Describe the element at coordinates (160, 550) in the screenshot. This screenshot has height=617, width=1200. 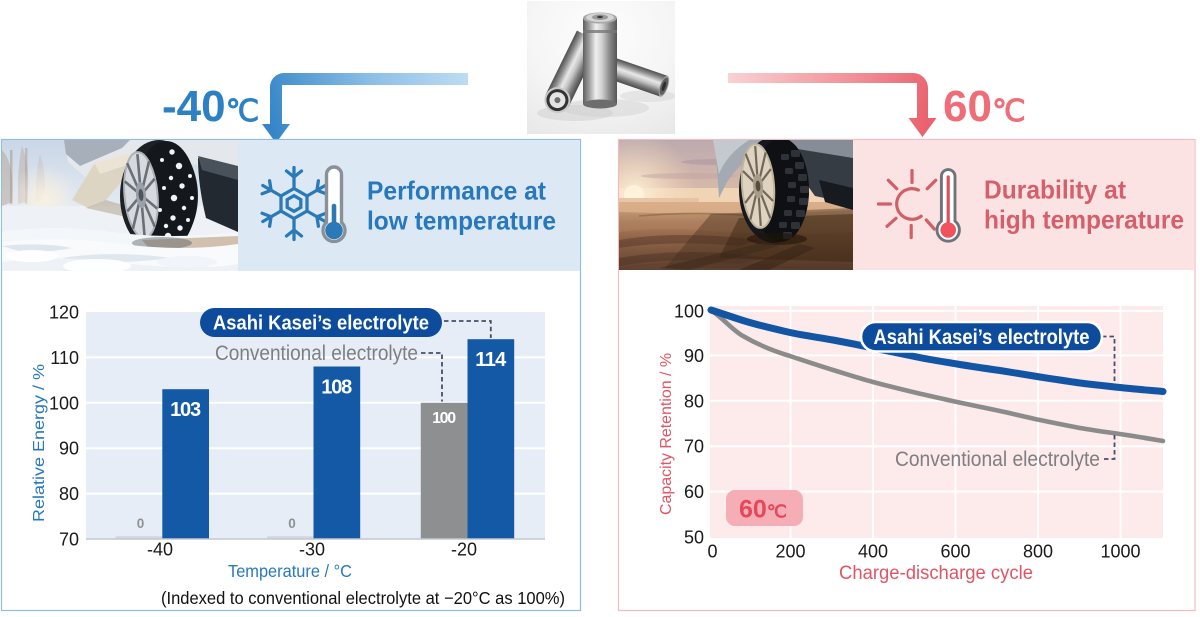
I see `svg-text: -40` at that location.